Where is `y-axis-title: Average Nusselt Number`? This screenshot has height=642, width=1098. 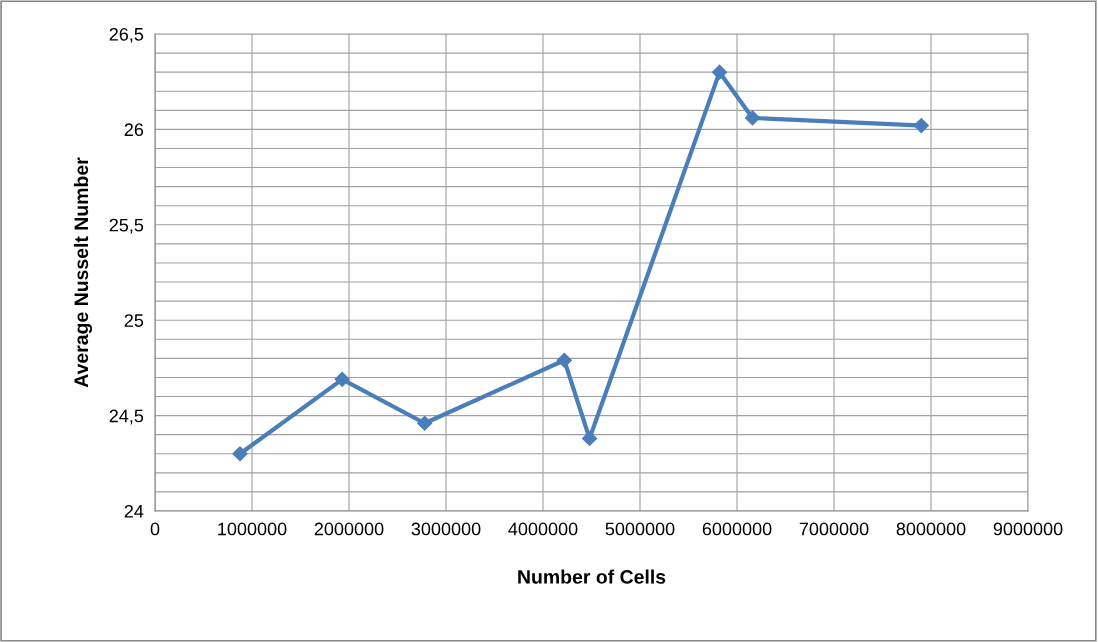 y-axis-title: Average Nusselt Number is located at coordinates (83, 272).